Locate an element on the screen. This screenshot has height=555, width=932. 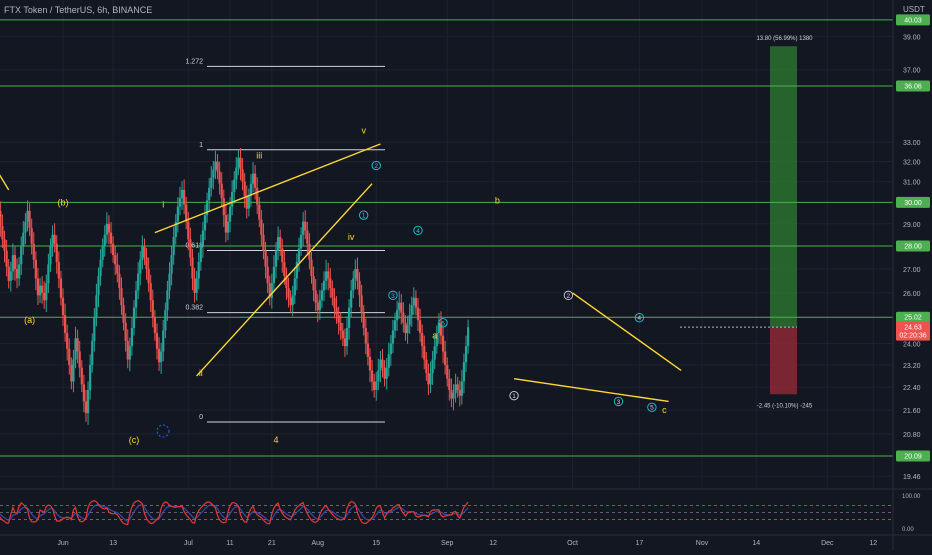
price-tag-label: 30.00 is located at coordinates (913, 203).